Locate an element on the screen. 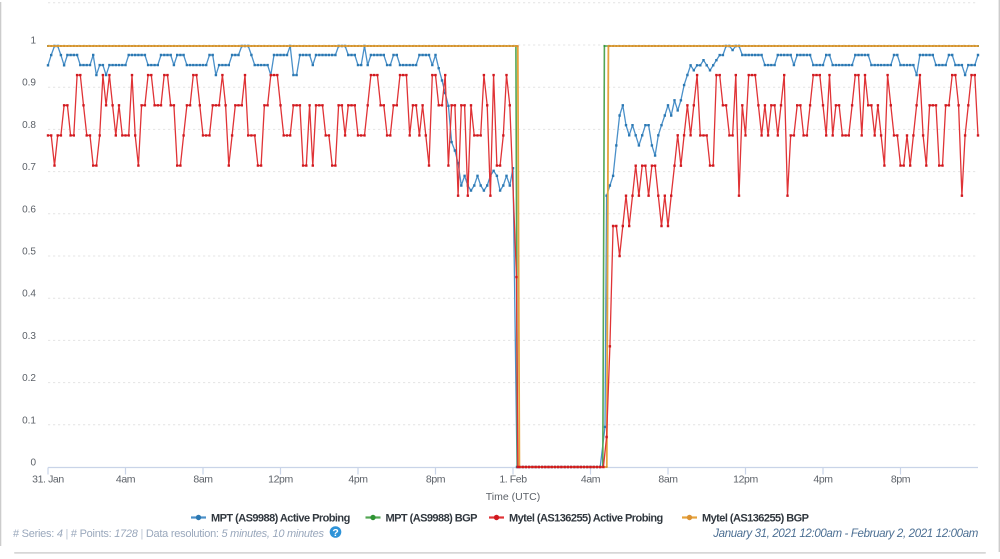 The height and width of the screenshot is (559, 1000). svg-text: 0 is located at coordinates (33, 463).